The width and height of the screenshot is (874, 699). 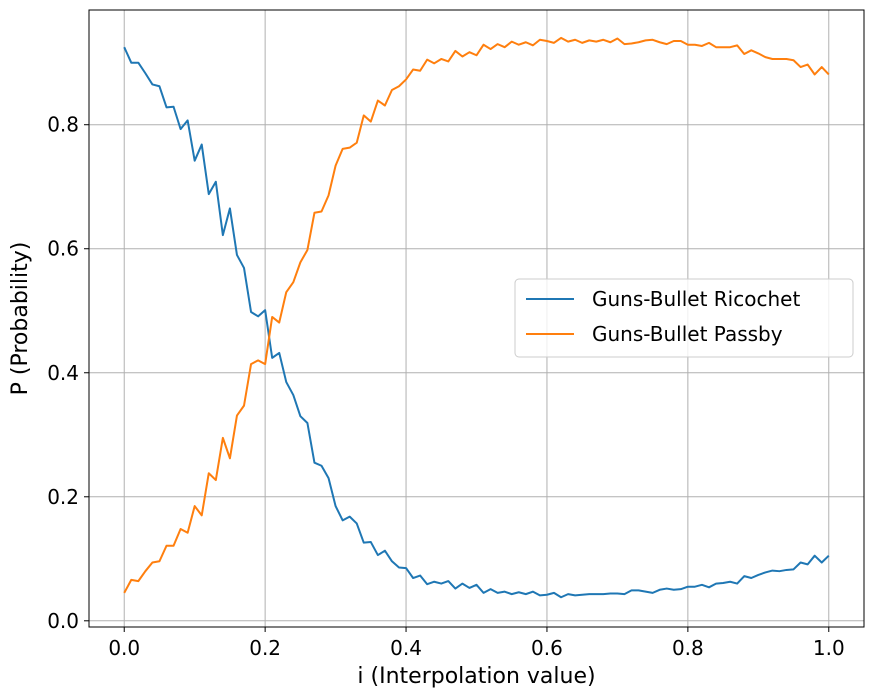 I want to click on x-axis-label: i (Interpolation value), so click(x=476, y=676).